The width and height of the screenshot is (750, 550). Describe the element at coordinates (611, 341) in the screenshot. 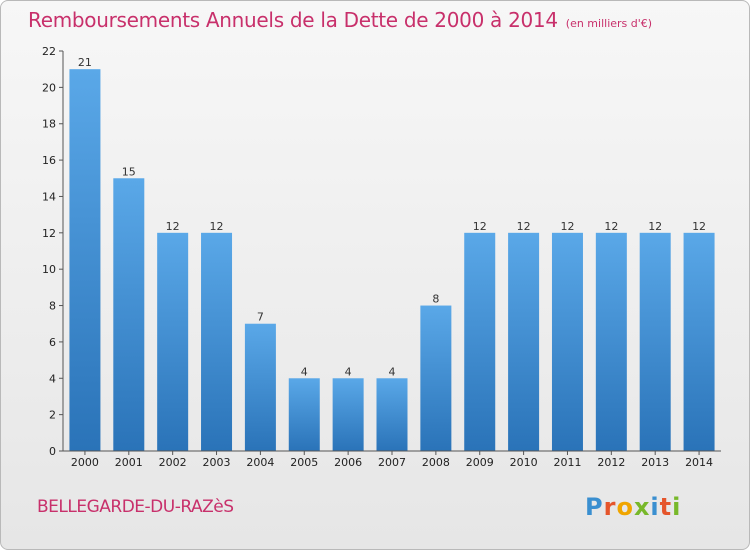

I see `bar-2012` at that location.